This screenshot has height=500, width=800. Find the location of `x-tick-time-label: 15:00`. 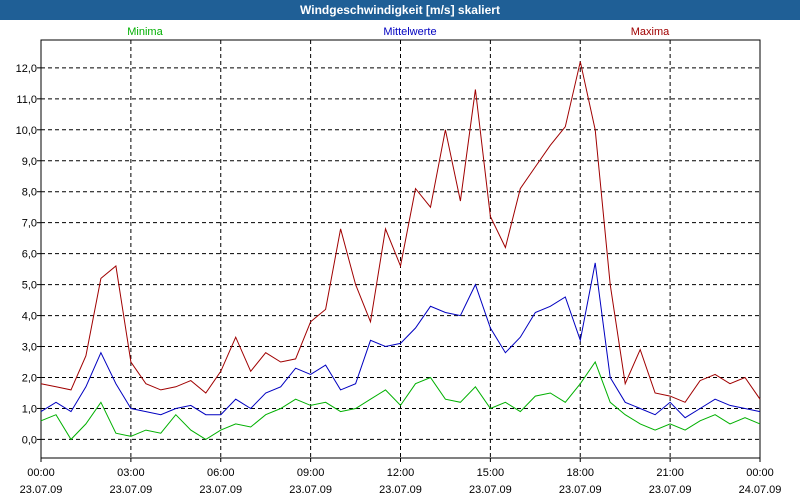

x-tick-time-label: 15:00 is located at coordinates (491, 473).